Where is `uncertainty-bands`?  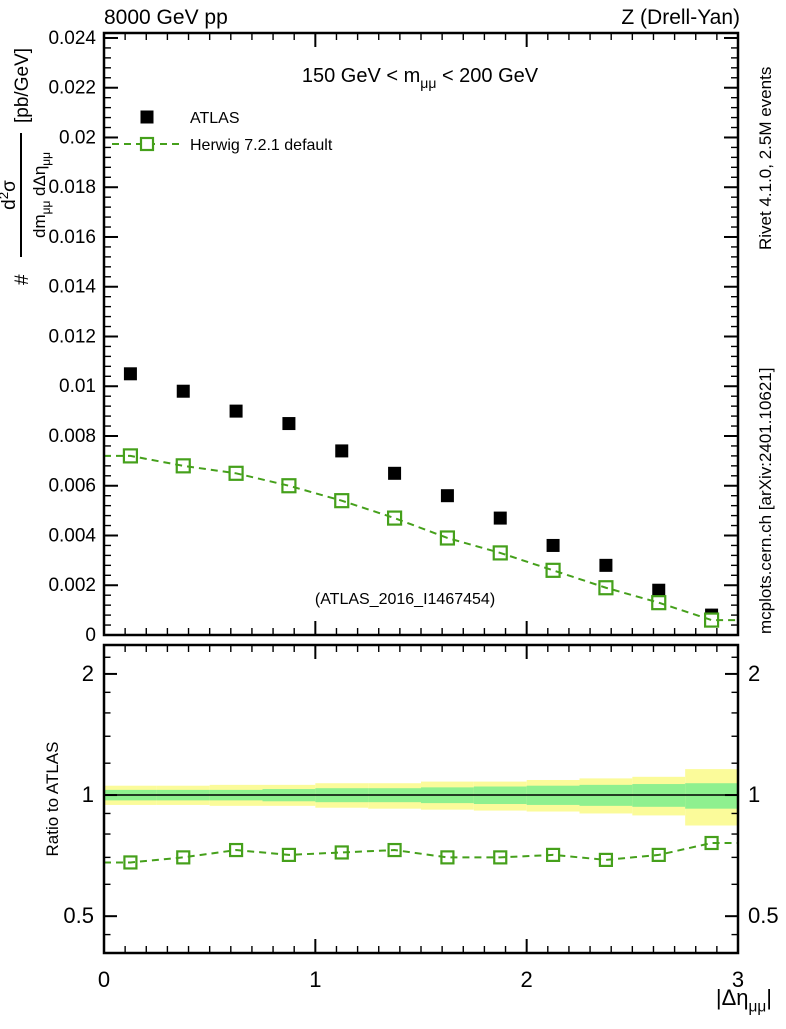
uncertainty-bands is located at coordinates (421, 797).